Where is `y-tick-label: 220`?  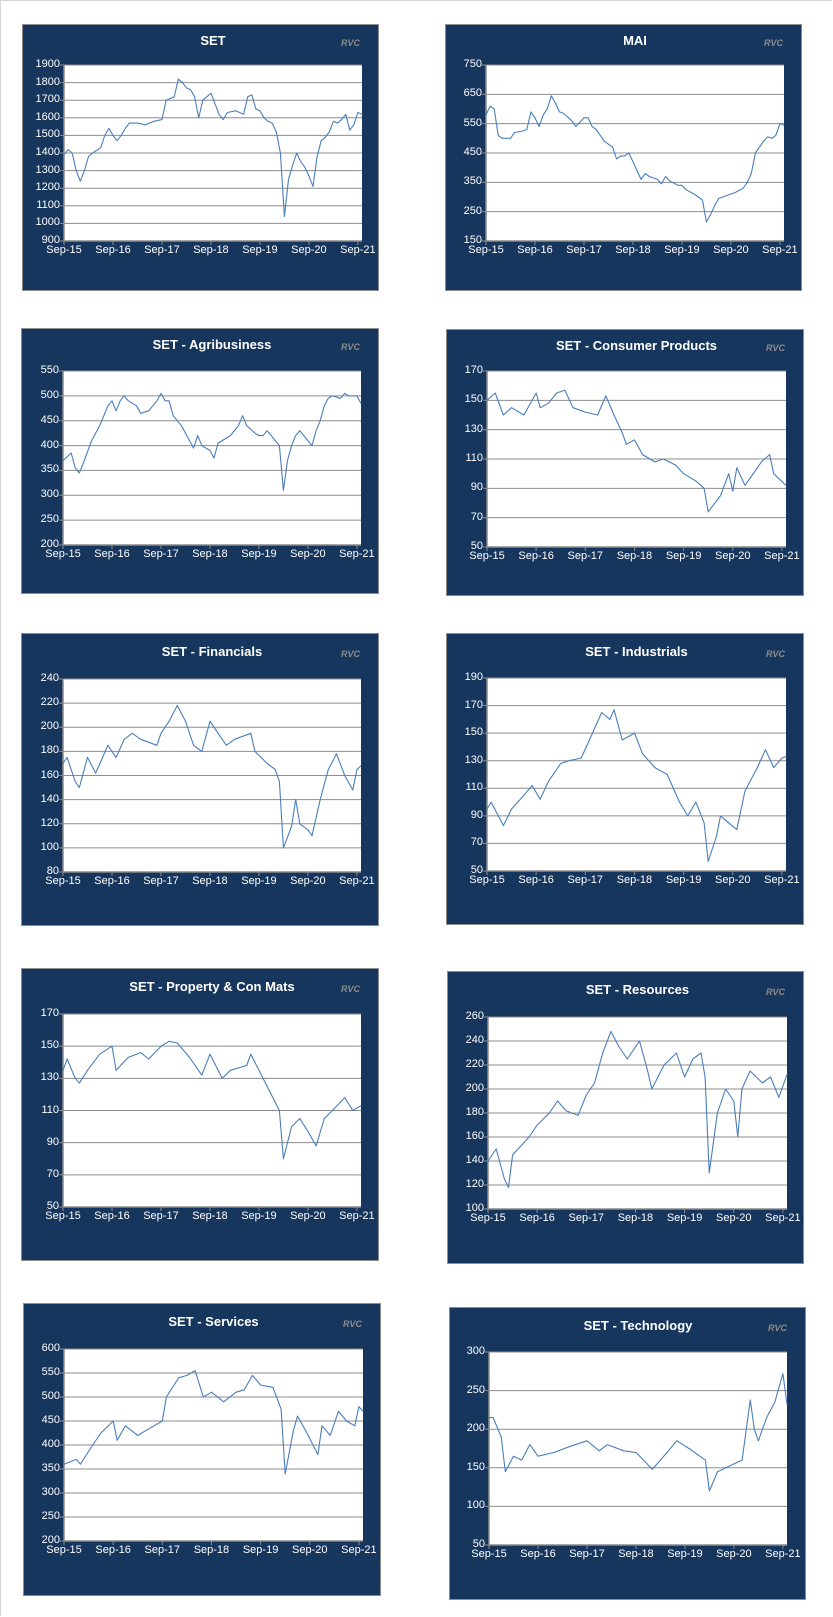
y-tick-label: 220 is located at coordinates (474, 1064).